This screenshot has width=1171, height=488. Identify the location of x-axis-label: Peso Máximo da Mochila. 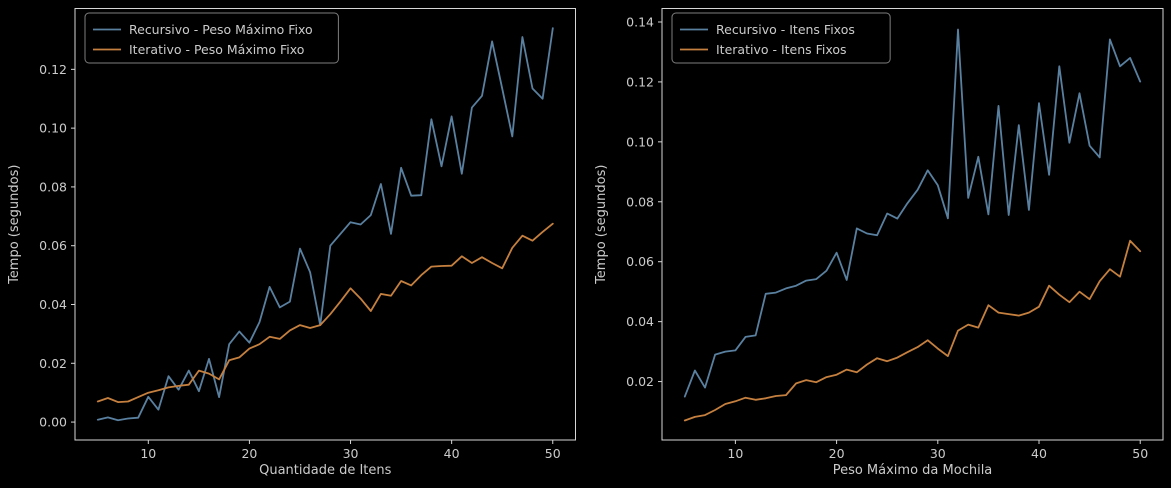
(913, 470).